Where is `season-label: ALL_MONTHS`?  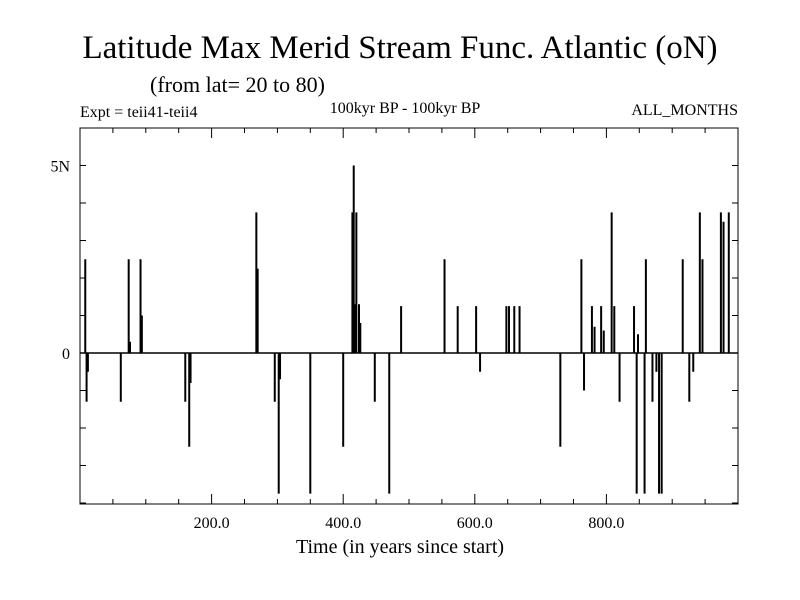
season-label: ALL_MONTHS is located at coordinates (684, 110).